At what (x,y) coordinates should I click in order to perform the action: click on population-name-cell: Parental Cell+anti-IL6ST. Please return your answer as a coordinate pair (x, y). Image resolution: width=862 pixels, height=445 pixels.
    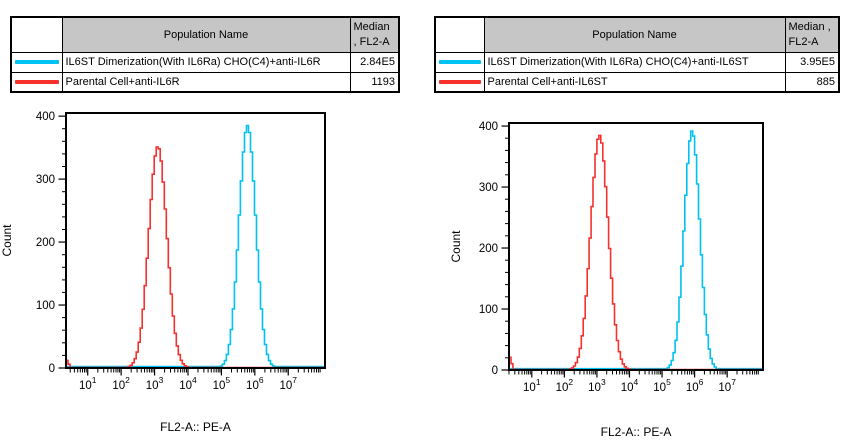
    Looking at the image, I should click on (634, 82).